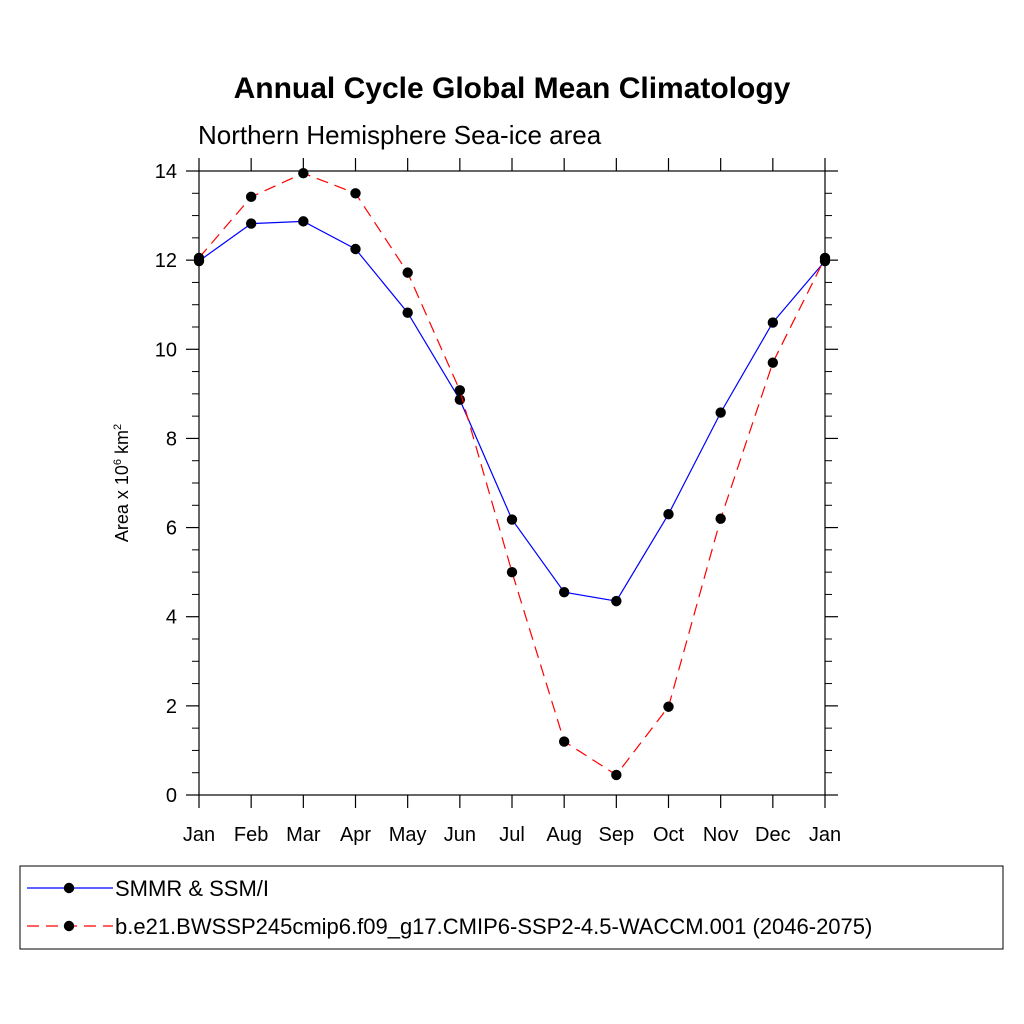 The height and width of the screenshot is (1024, 1024). What do you see at coordinates (721, 835) in the screenshot?
I see `x-tick-label: Nov` at bounding box center [721, 835].